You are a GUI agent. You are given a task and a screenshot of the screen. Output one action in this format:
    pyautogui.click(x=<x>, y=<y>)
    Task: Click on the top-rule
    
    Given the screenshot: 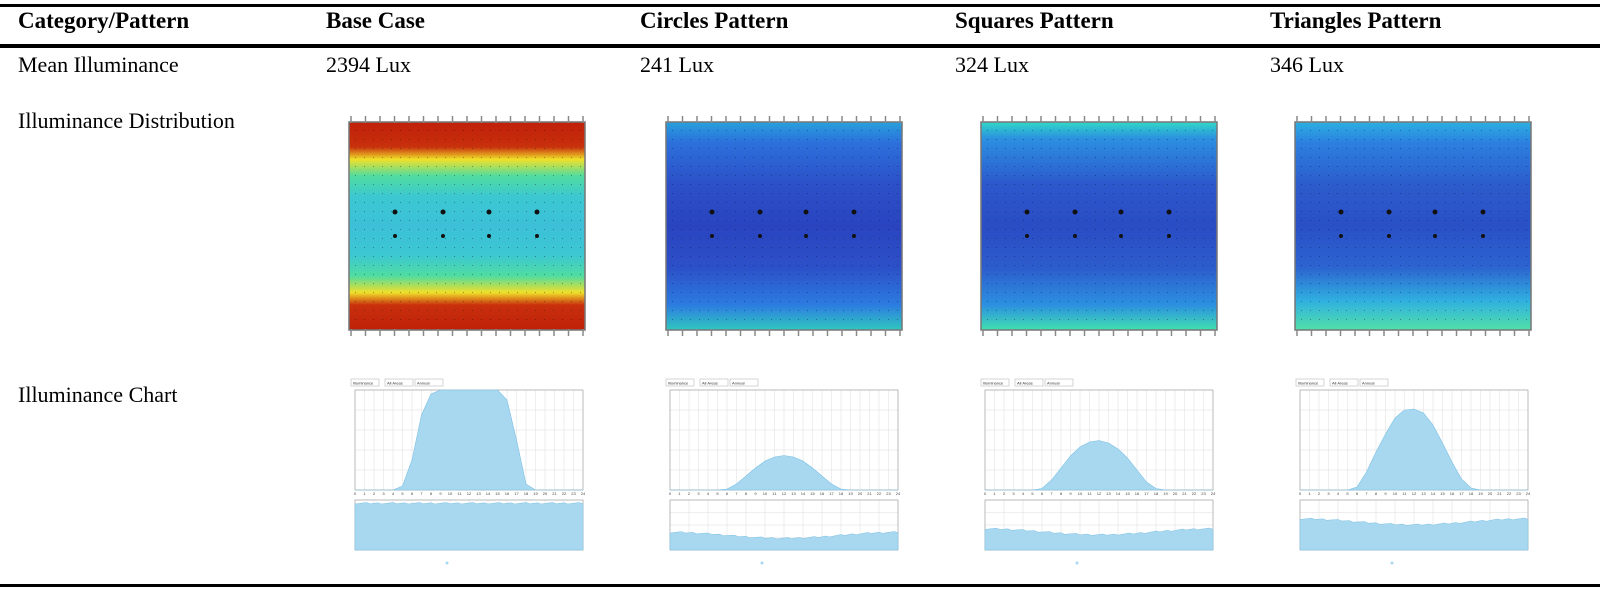 What is the action you would take?
    pyautogui.click(x=800, y=5)
    